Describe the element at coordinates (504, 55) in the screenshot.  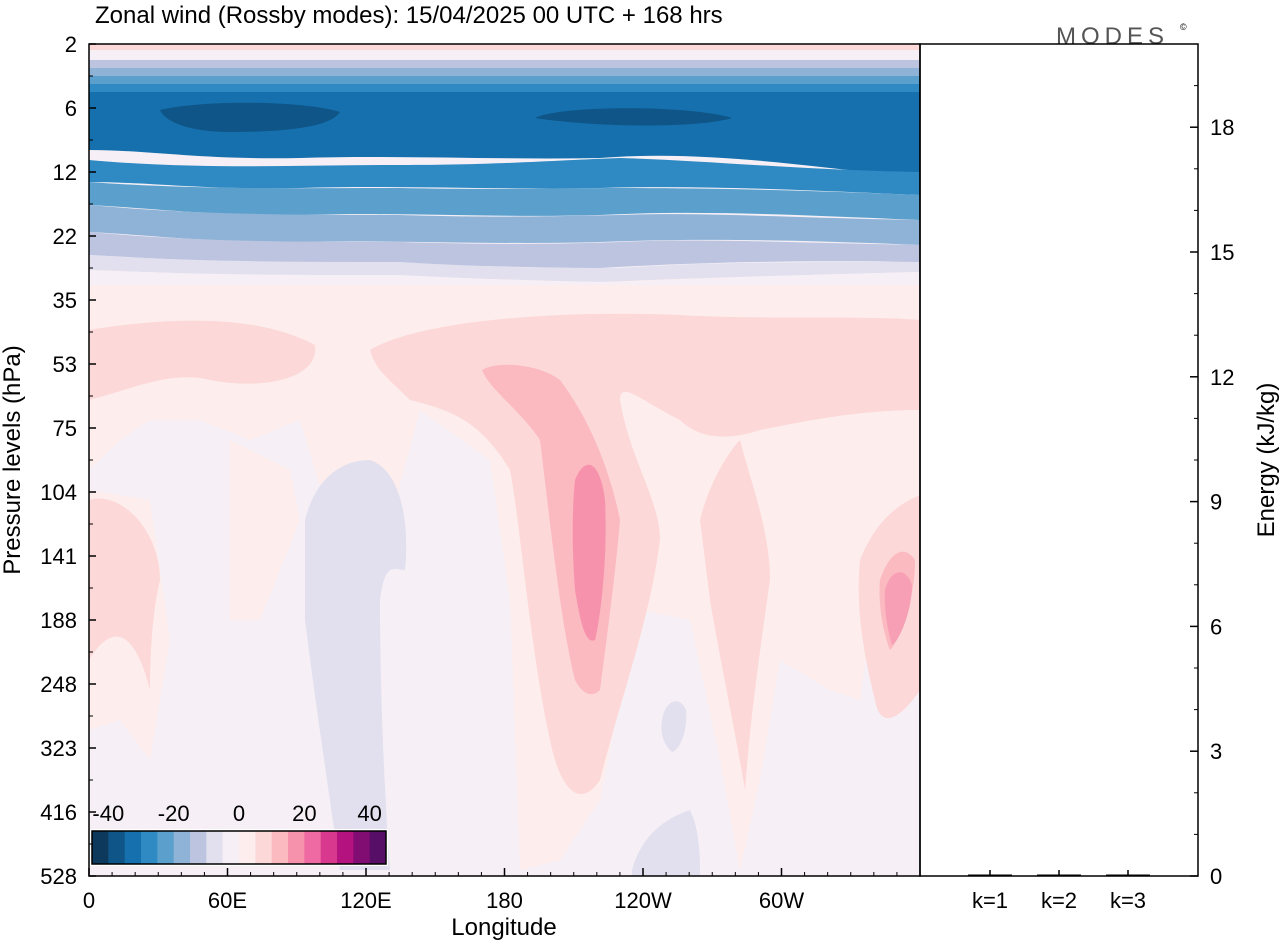
I see `field-band-3hpa` at that location.